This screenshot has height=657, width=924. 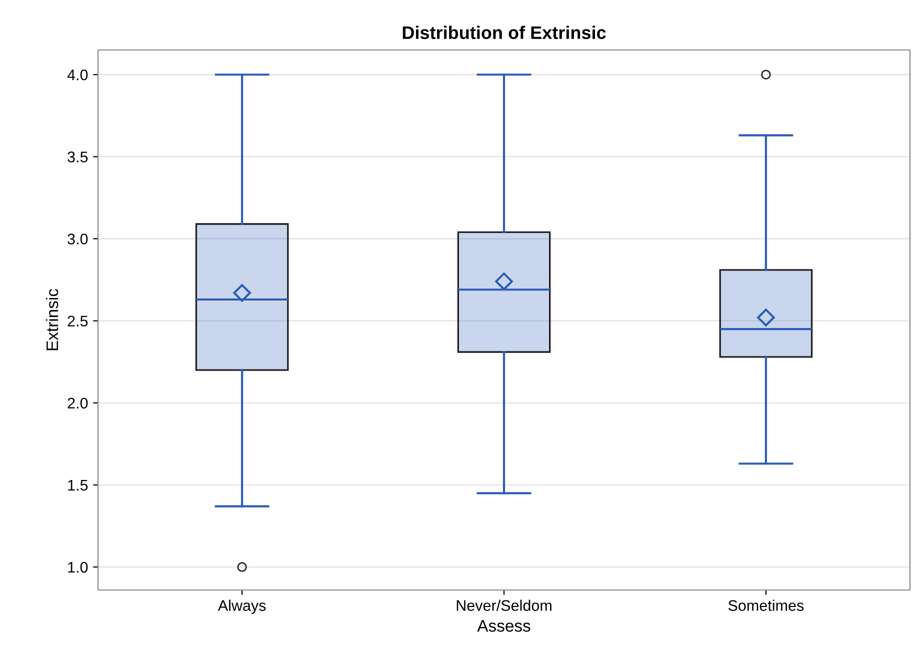 What do you see at coordinates (504, 605) in the screenshot?
I see `x-tick-label: Never/Seldom` at bounding box center [504, 605].